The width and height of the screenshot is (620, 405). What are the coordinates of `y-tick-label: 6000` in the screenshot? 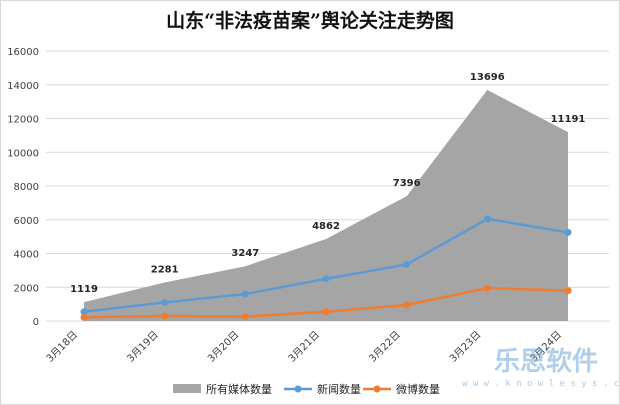 It's located at (26, 221).